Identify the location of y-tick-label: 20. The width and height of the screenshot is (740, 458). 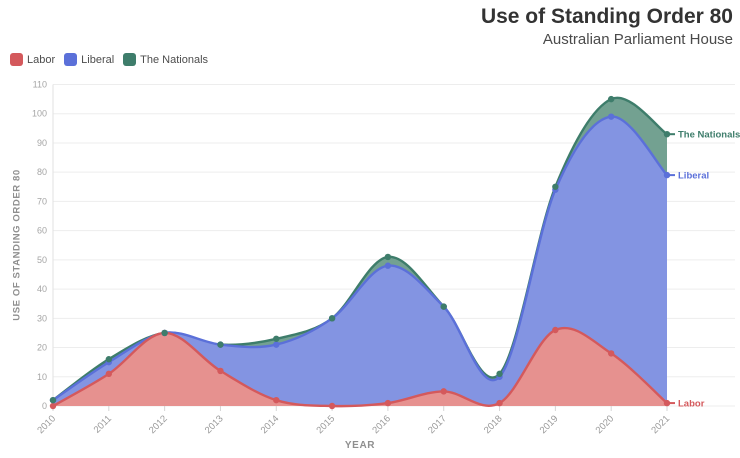
(42, 348).